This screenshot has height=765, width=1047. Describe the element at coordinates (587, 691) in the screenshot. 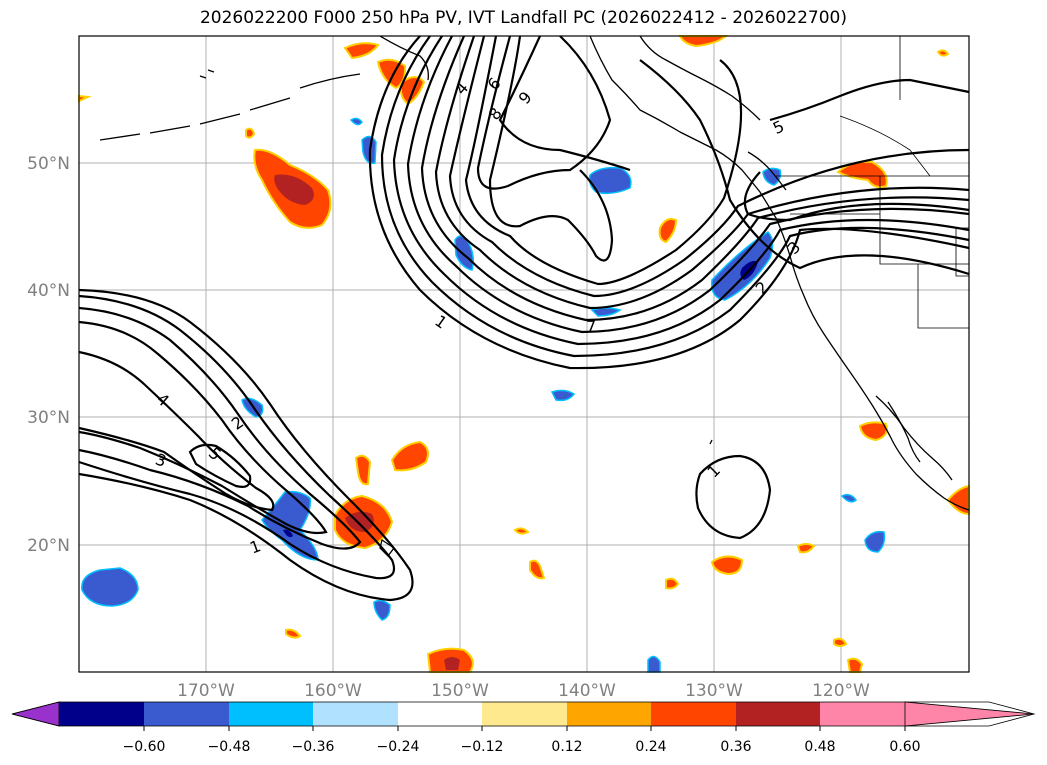

I see `lon-label: 140°W` at that location.